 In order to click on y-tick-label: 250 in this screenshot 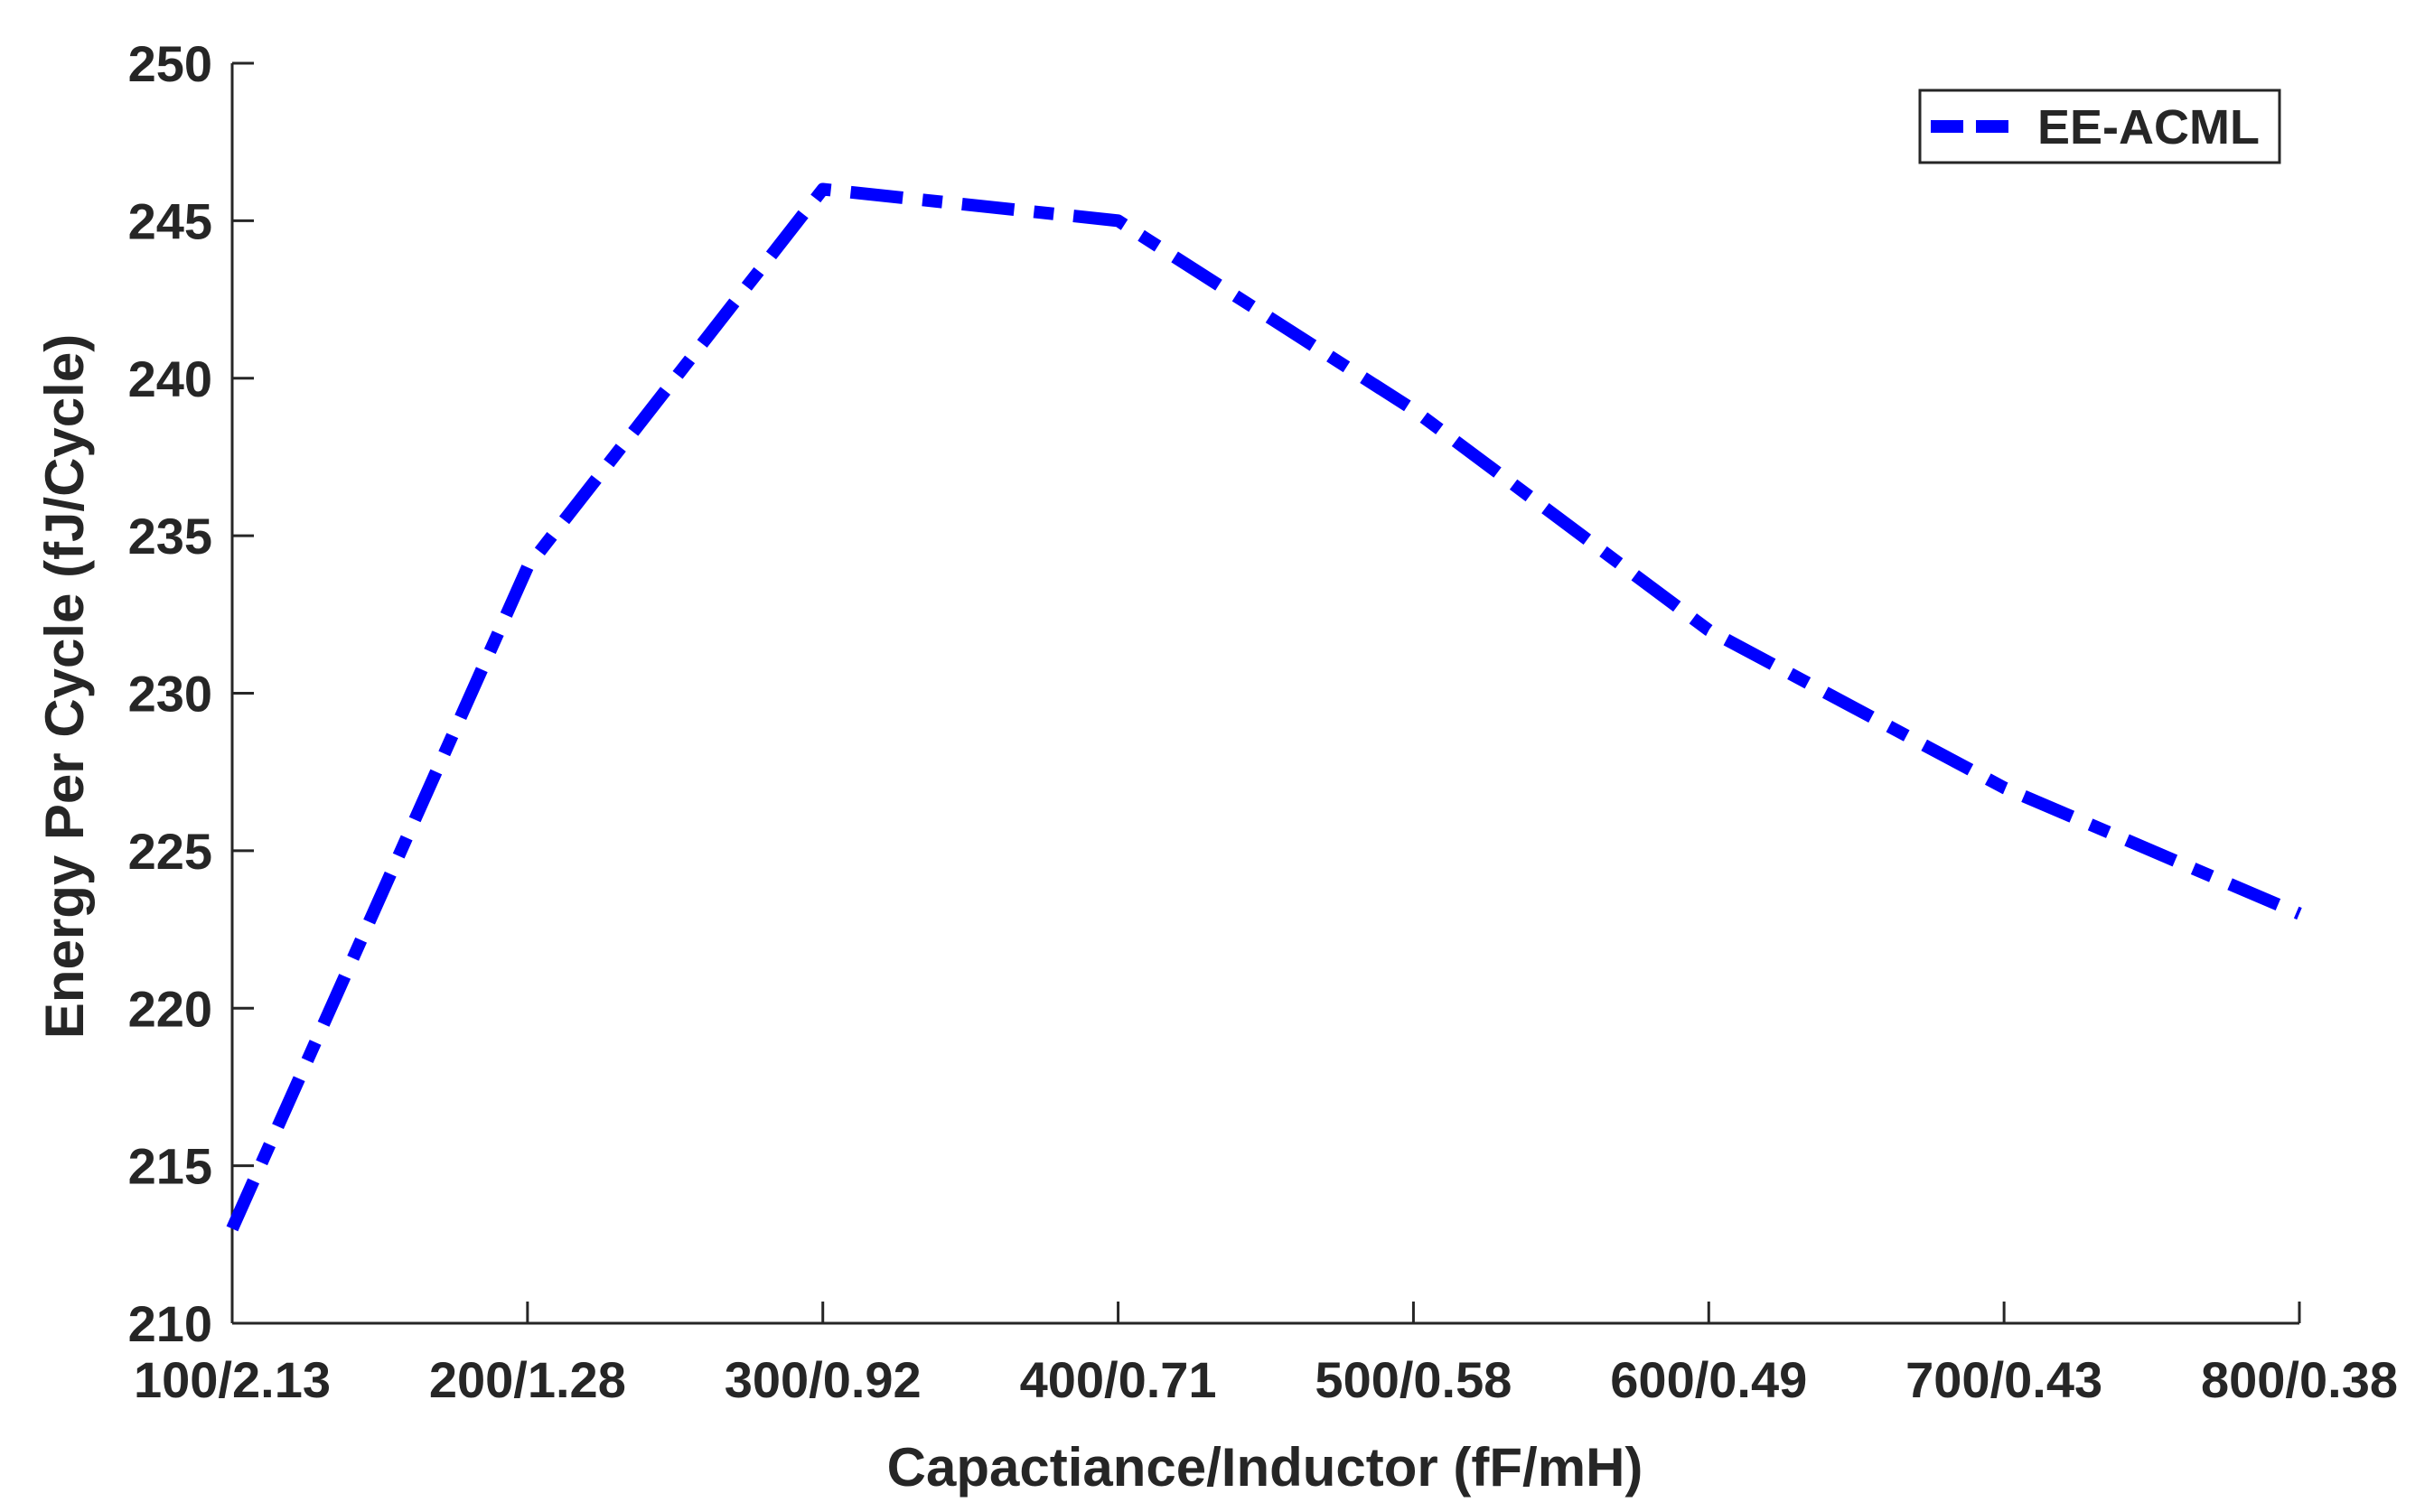, I will do `click(170, 63)`.